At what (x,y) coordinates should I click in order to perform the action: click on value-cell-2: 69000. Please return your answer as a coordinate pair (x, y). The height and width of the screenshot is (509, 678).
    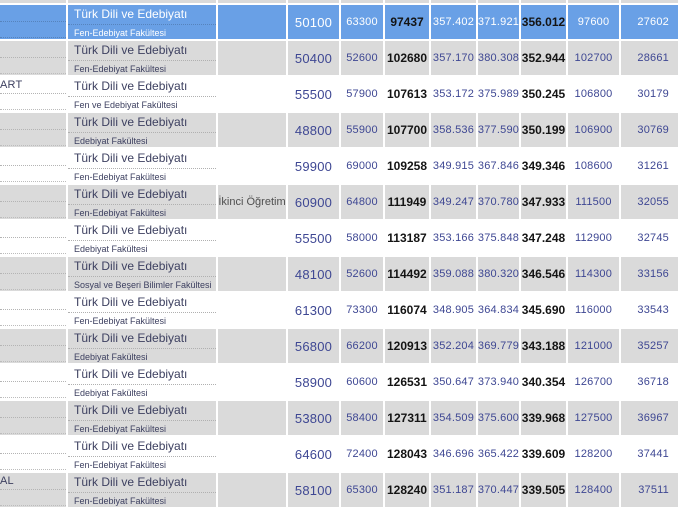
    Looking at the image, I should click on (362, 166).